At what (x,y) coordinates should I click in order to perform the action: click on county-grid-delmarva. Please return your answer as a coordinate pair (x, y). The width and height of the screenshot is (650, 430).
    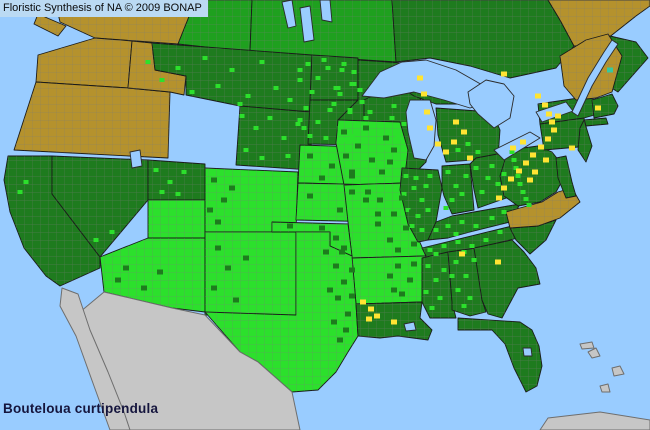
    Looking at the image, I should click on (566, 177).